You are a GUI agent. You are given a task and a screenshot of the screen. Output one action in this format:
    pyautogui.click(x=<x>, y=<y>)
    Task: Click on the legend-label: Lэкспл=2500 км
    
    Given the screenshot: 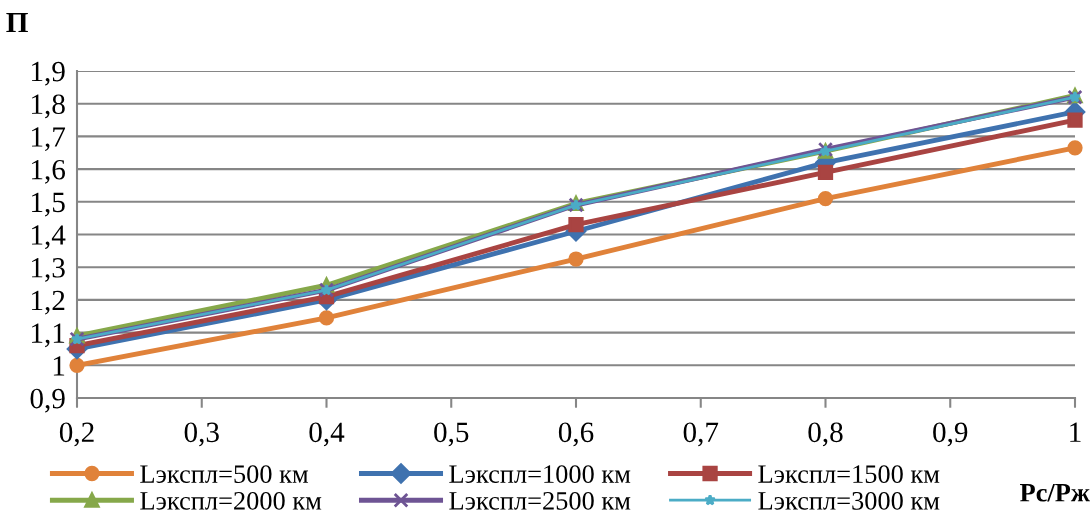 What is the action you would take?
    pyautogui.click(x=540, y=500)
    